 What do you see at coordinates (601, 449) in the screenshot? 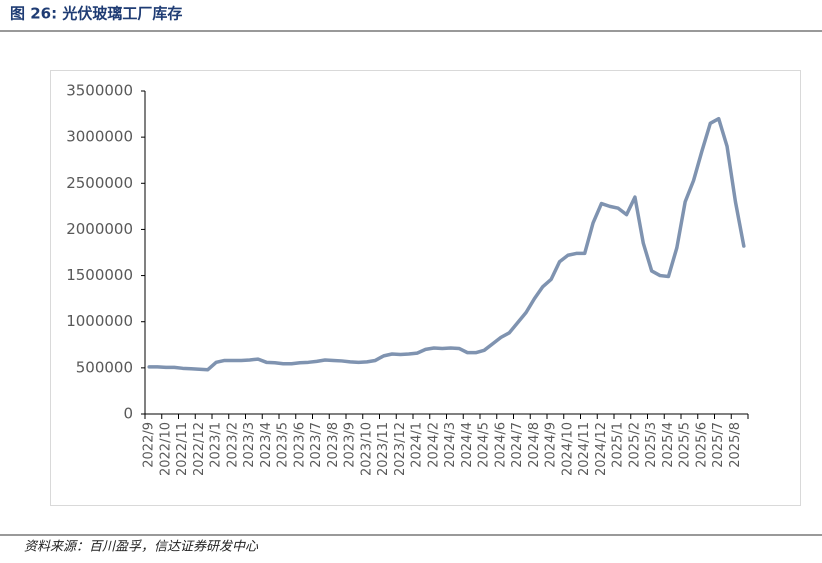
I see `x-tick-label: 2024/12` at bounding box center [601, 449].